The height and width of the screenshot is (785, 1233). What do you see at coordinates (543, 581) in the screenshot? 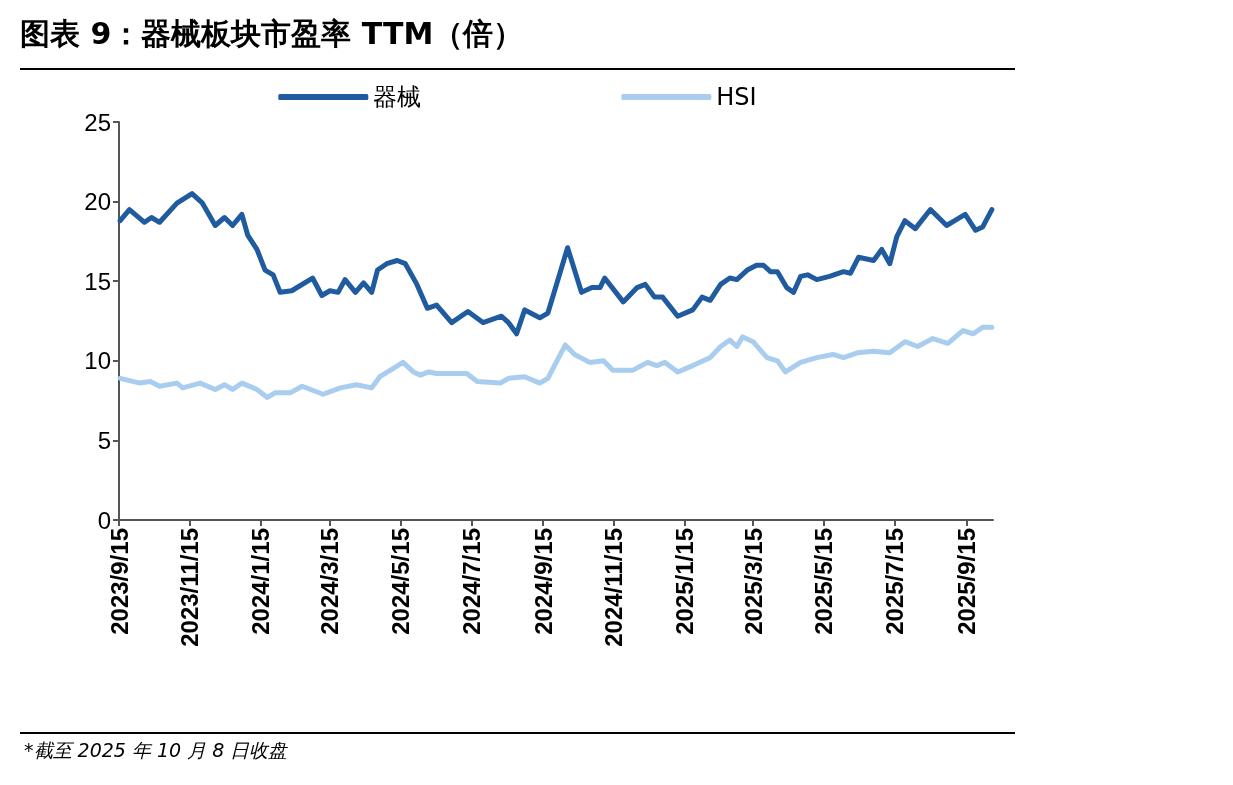
I see `x-tick-label: 2024/9/15` at bounding box center [543, 581].